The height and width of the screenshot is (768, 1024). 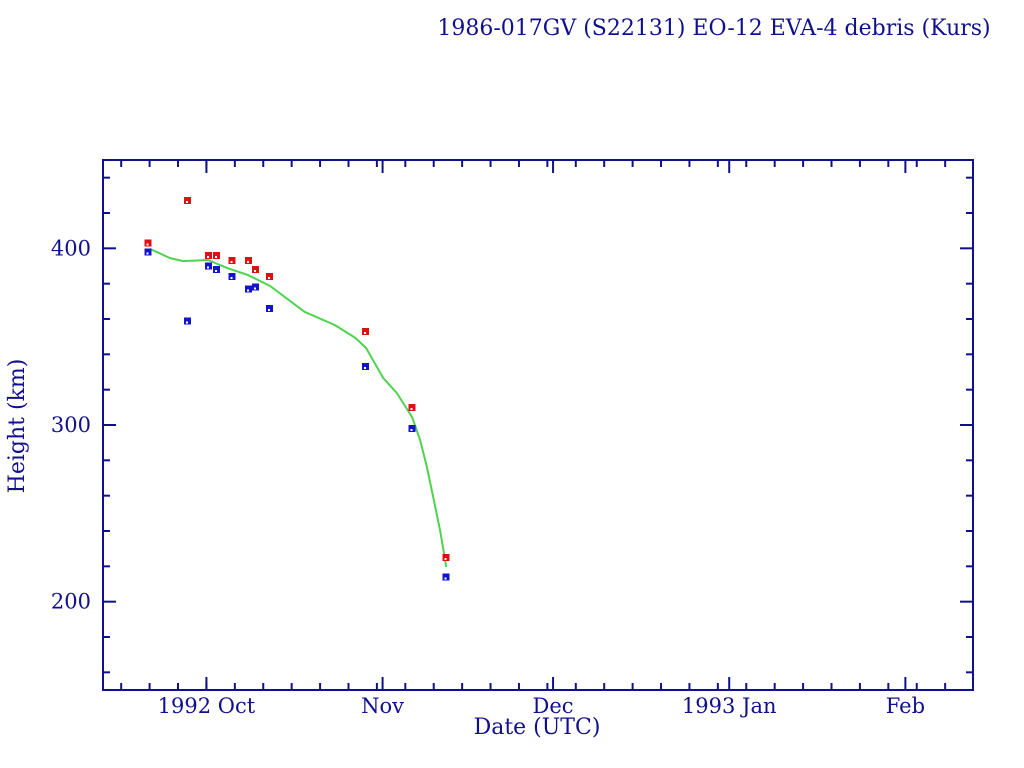 What do you see at coordinates (71, 425) in the screenshot?
I see `y-tick-label: 300` at bounding box center [71, 425].